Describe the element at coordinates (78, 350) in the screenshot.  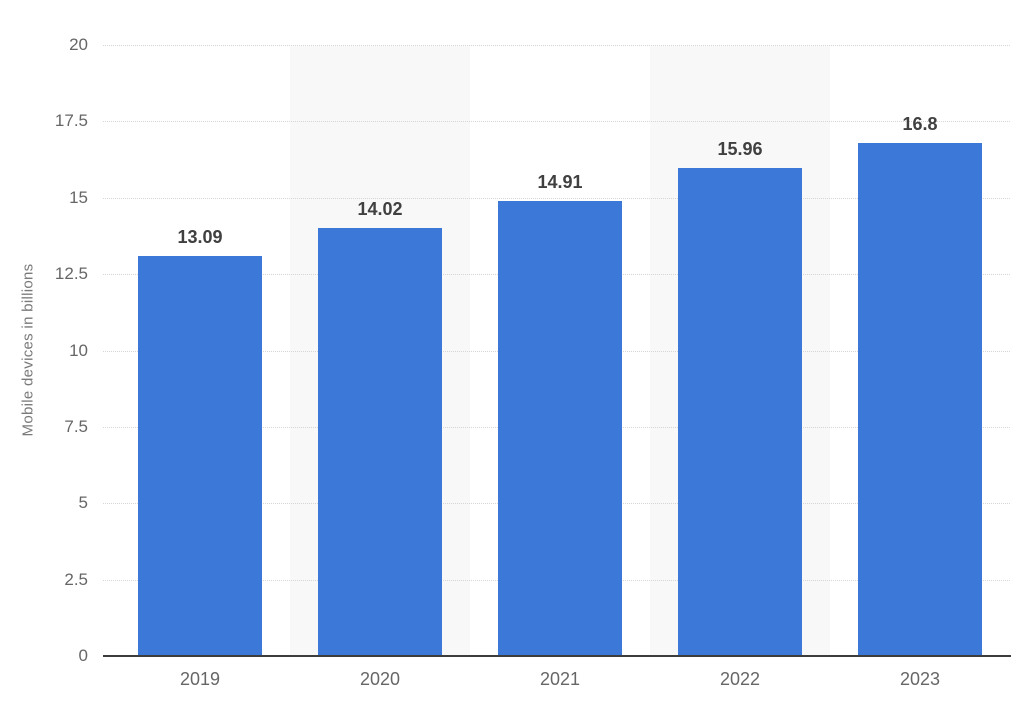
I see `y-tick-label-10: 10` at that location.